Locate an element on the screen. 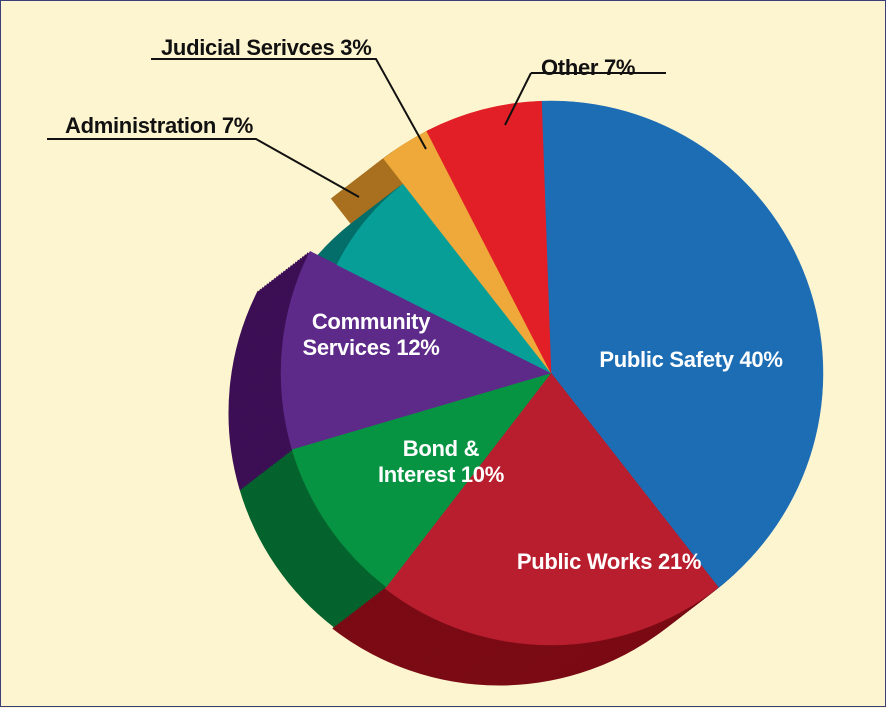 The image size is (886, 708). slice-label-line: Judicial Serivces 3% is located at coordinates (266, 47).